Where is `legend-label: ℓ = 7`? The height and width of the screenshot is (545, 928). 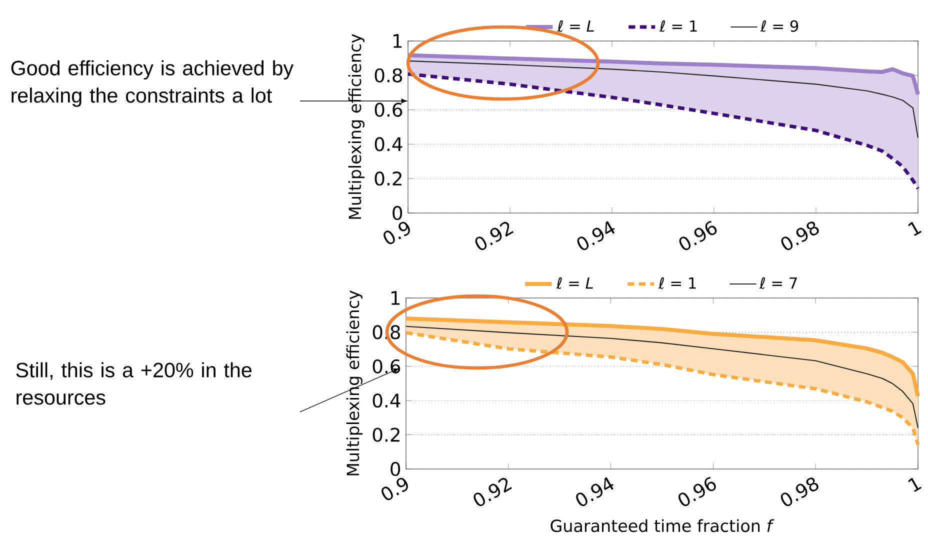
legend-label: ℓ = 7 is located at coordinates (778, 283).